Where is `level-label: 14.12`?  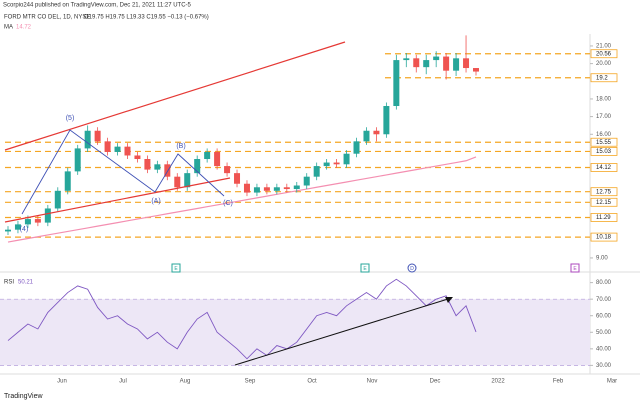 level-label: 14.12 is located at coordinates (604, 168).